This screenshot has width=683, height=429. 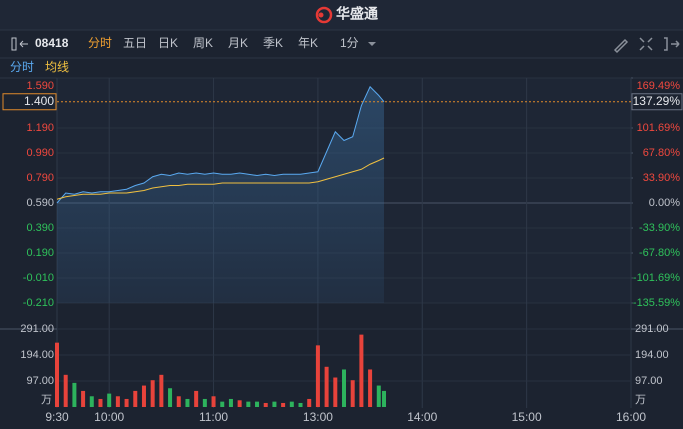 What do you see at coordinates (659, 86) in the screenshot?
I see `y2-tick-label: 169.49%` at bounding box center [659, 86].